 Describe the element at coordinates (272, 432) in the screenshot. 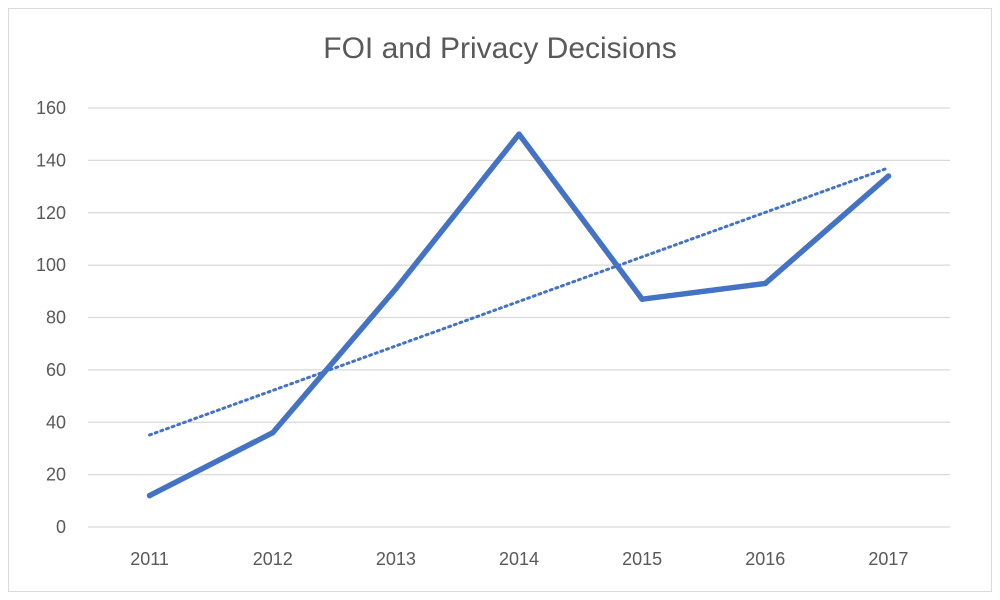

I see `data-point-2012` at that location.